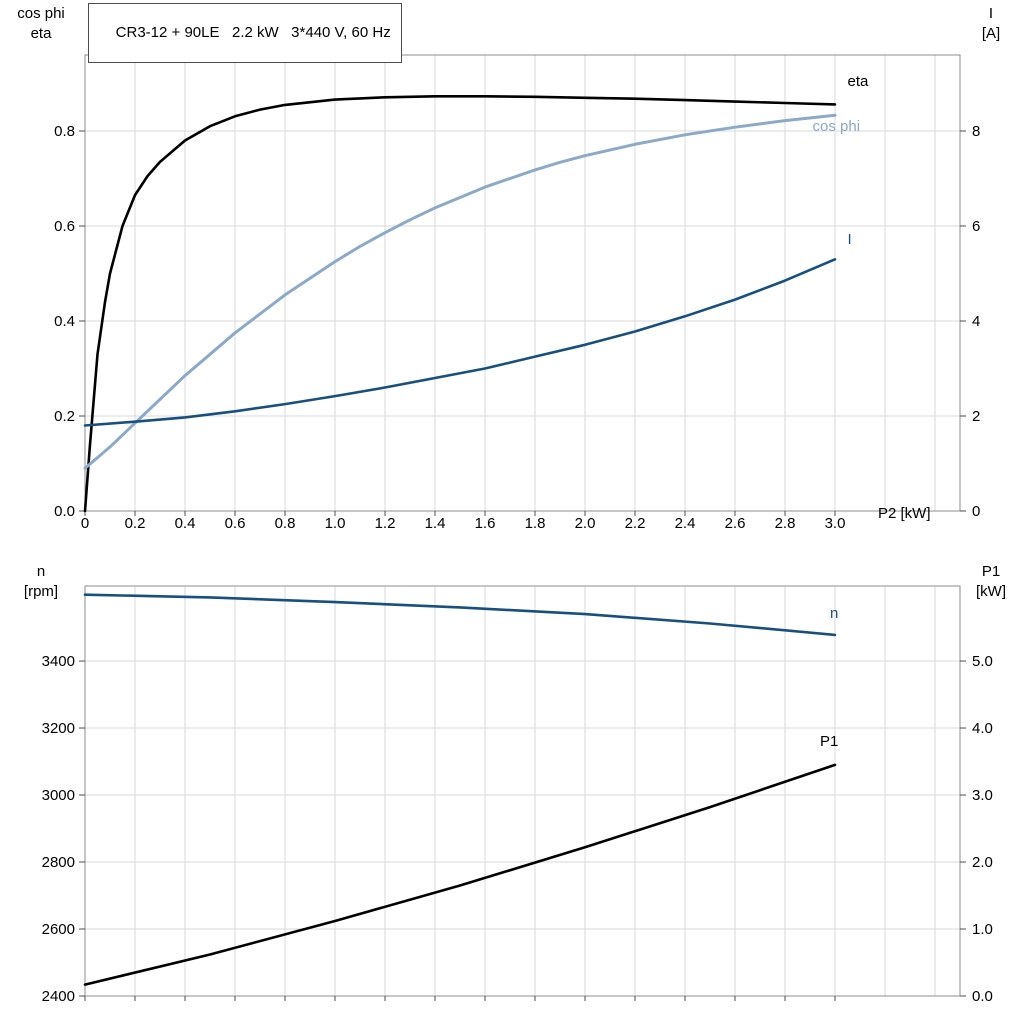 This screenshot has width=1024, height=1024. I want to click on curve-label-cos-phi: cos phi, so click(837, 126).